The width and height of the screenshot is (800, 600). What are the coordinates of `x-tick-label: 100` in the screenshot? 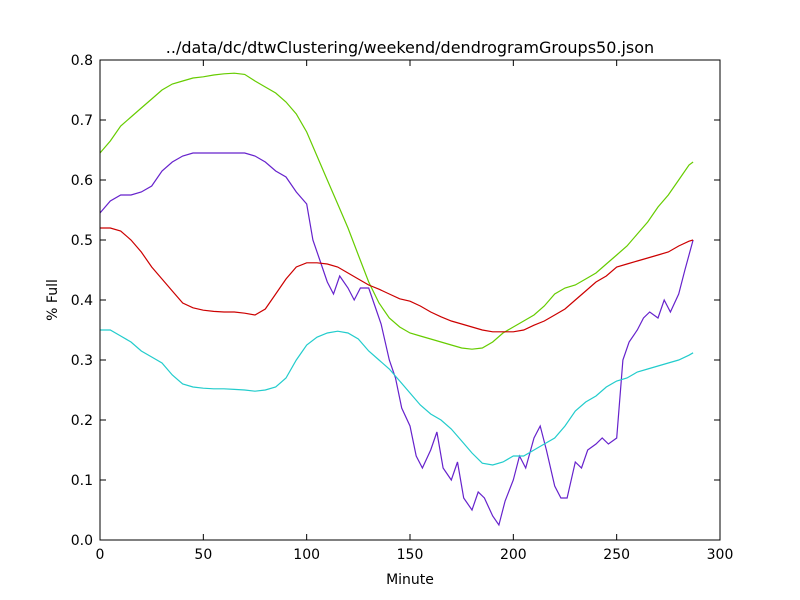 It's located at (306, 555).